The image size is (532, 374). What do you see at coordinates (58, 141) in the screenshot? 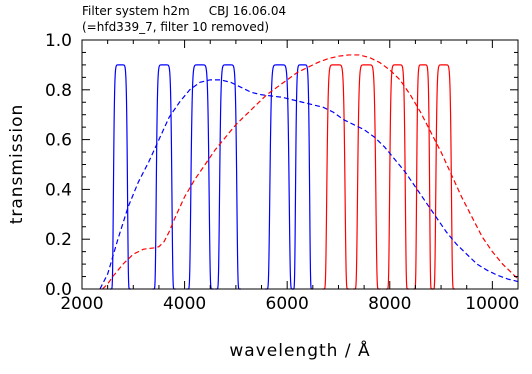
I see `y-tick-label: 0.6` at bounding box center [58, 141].